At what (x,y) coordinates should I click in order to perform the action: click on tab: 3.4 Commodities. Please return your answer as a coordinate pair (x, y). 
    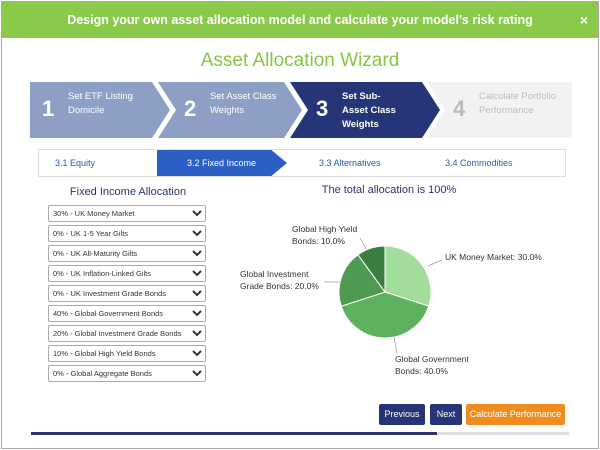
    Looking at the image, I should click on (479, 163).